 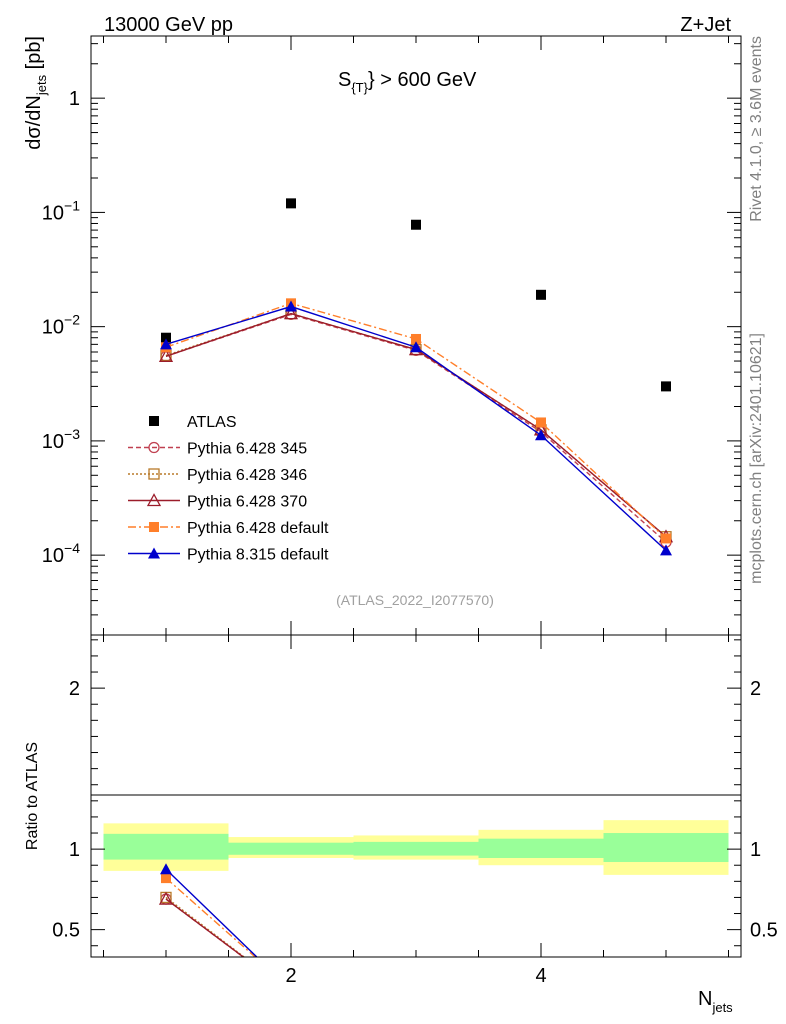 I want to click on legend-label: ATLAS, so click(x=212, y=422).